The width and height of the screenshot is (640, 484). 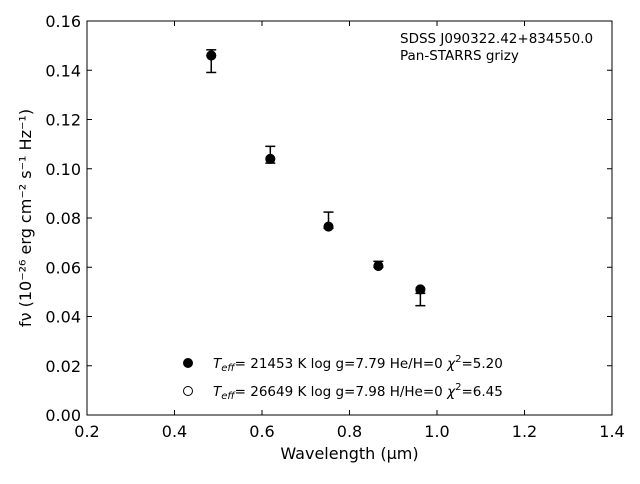 What do you see at coordinates (611, 431) in the screenshot?
I see `x-tick-label: 1.4` at bounding box center [611, 431].